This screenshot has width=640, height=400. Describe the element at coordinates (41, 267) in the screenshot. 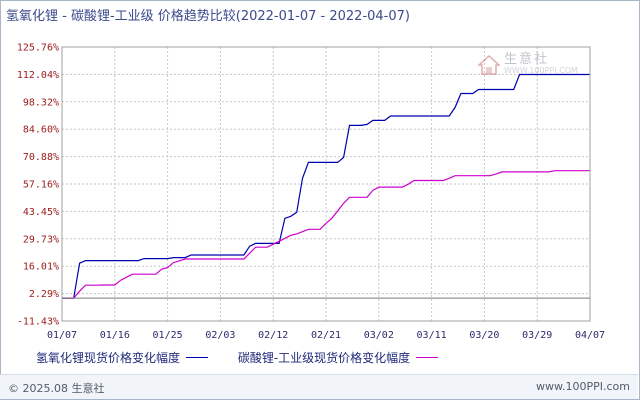

I see `y-tick-label: 16.01%` at that location.